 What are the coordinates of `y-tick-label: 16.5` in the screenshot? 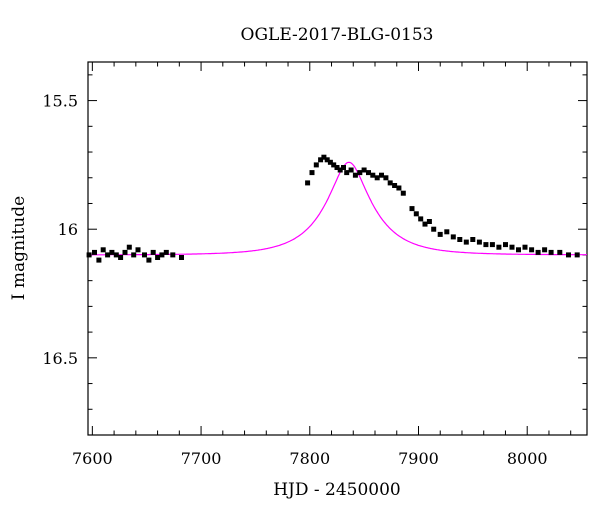 It's located at (60, 358).